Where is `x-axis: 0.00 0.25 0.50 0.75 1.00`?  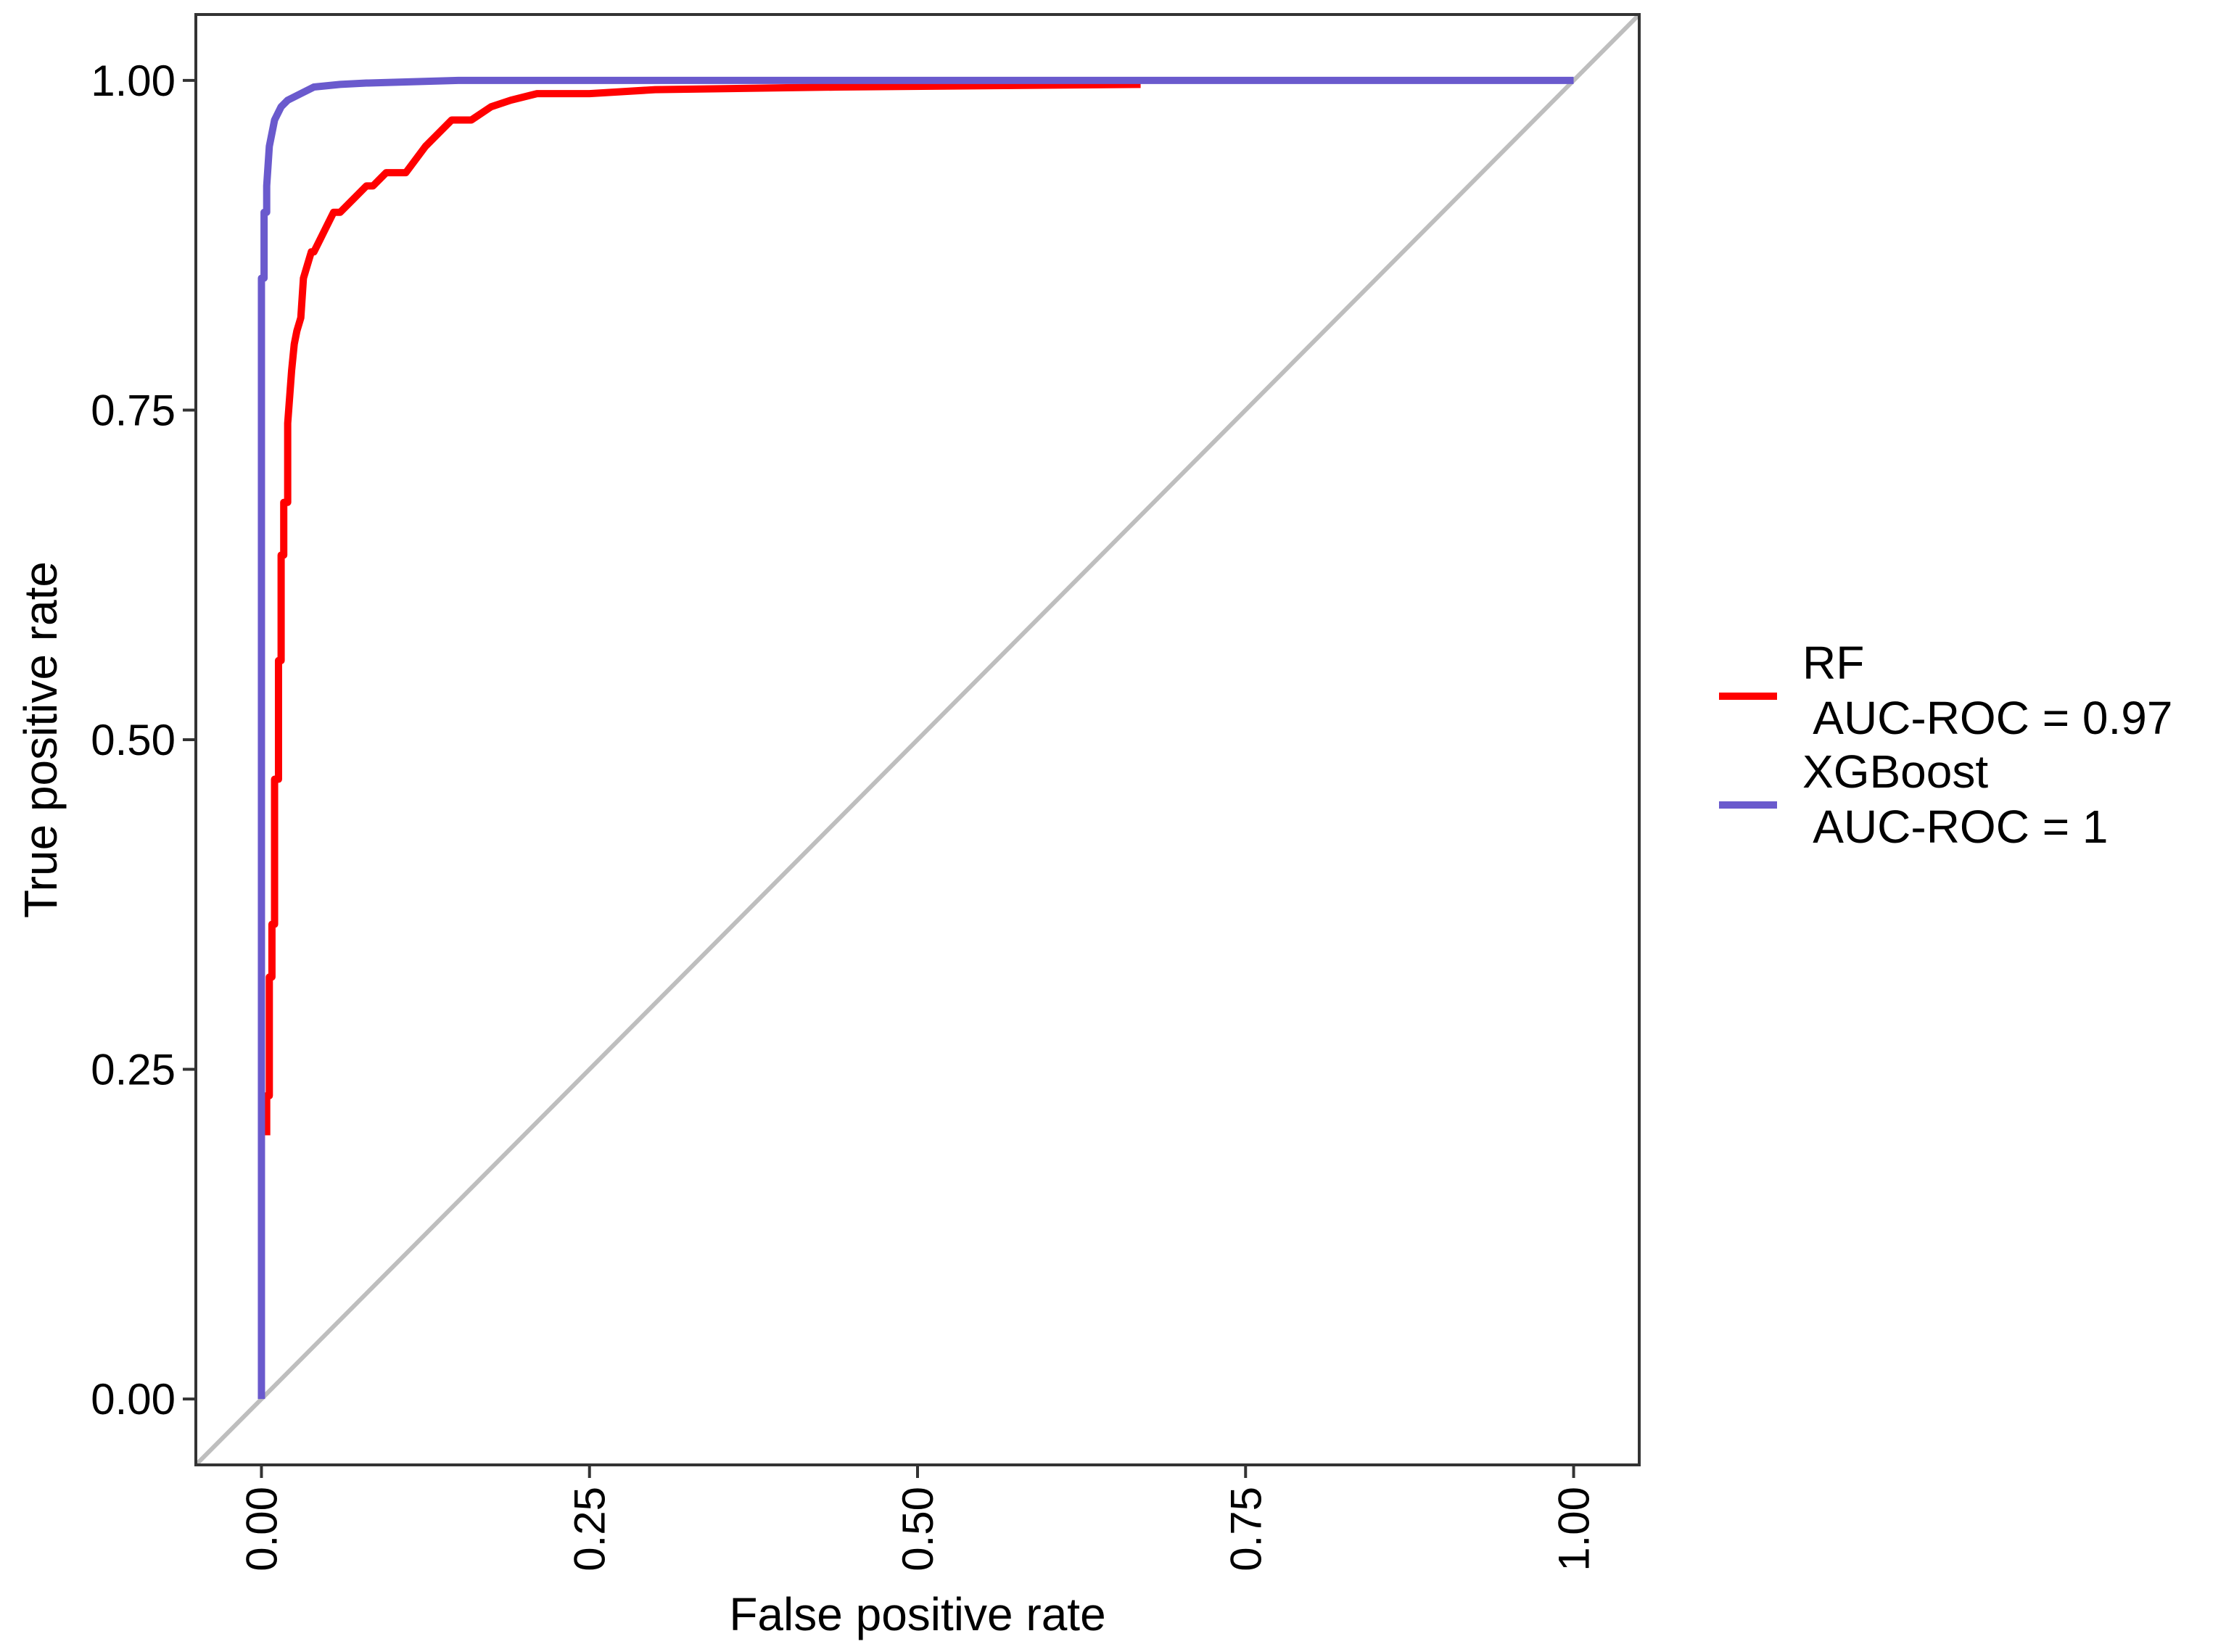
x-axis: 0.00 0.25 0.50 0.75 1.00 is located at coordinates (918, 1518).